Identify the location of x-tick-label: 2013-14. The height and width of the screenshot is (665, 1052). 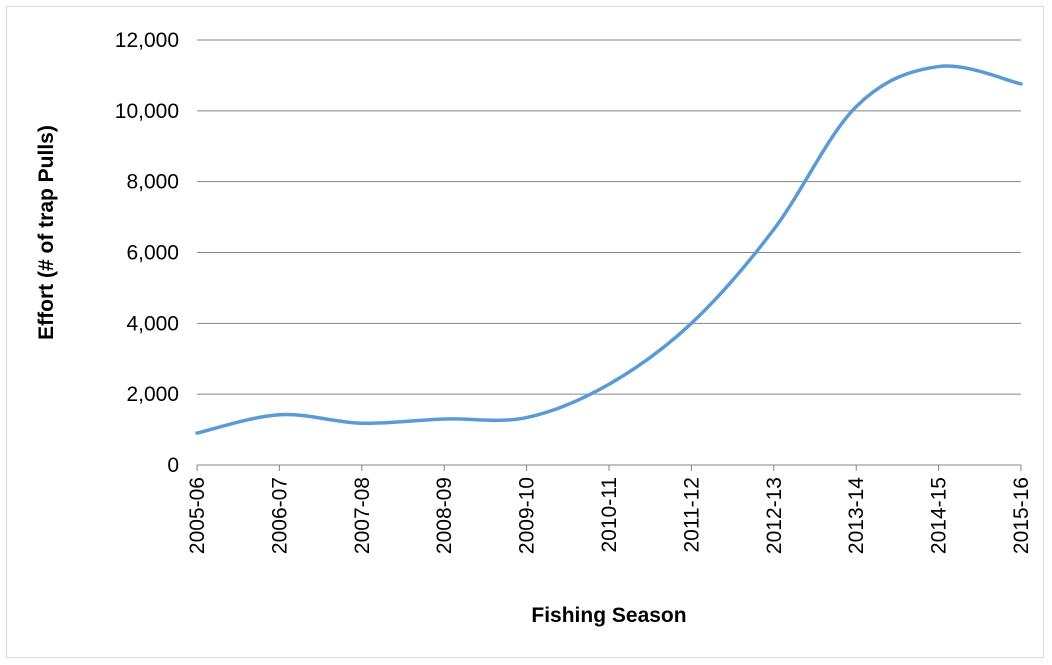
(856, 515).